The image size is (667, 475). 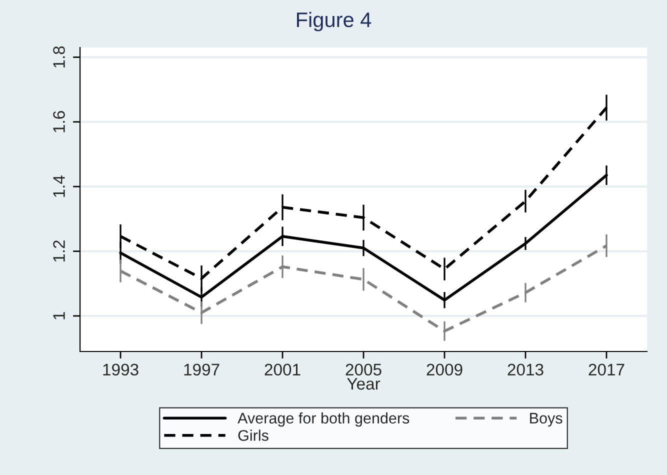 What do you see at coordinates (202, 370) in the screenshot?
I see `x-tick-label: 1997` at bounding box center [202, 370].